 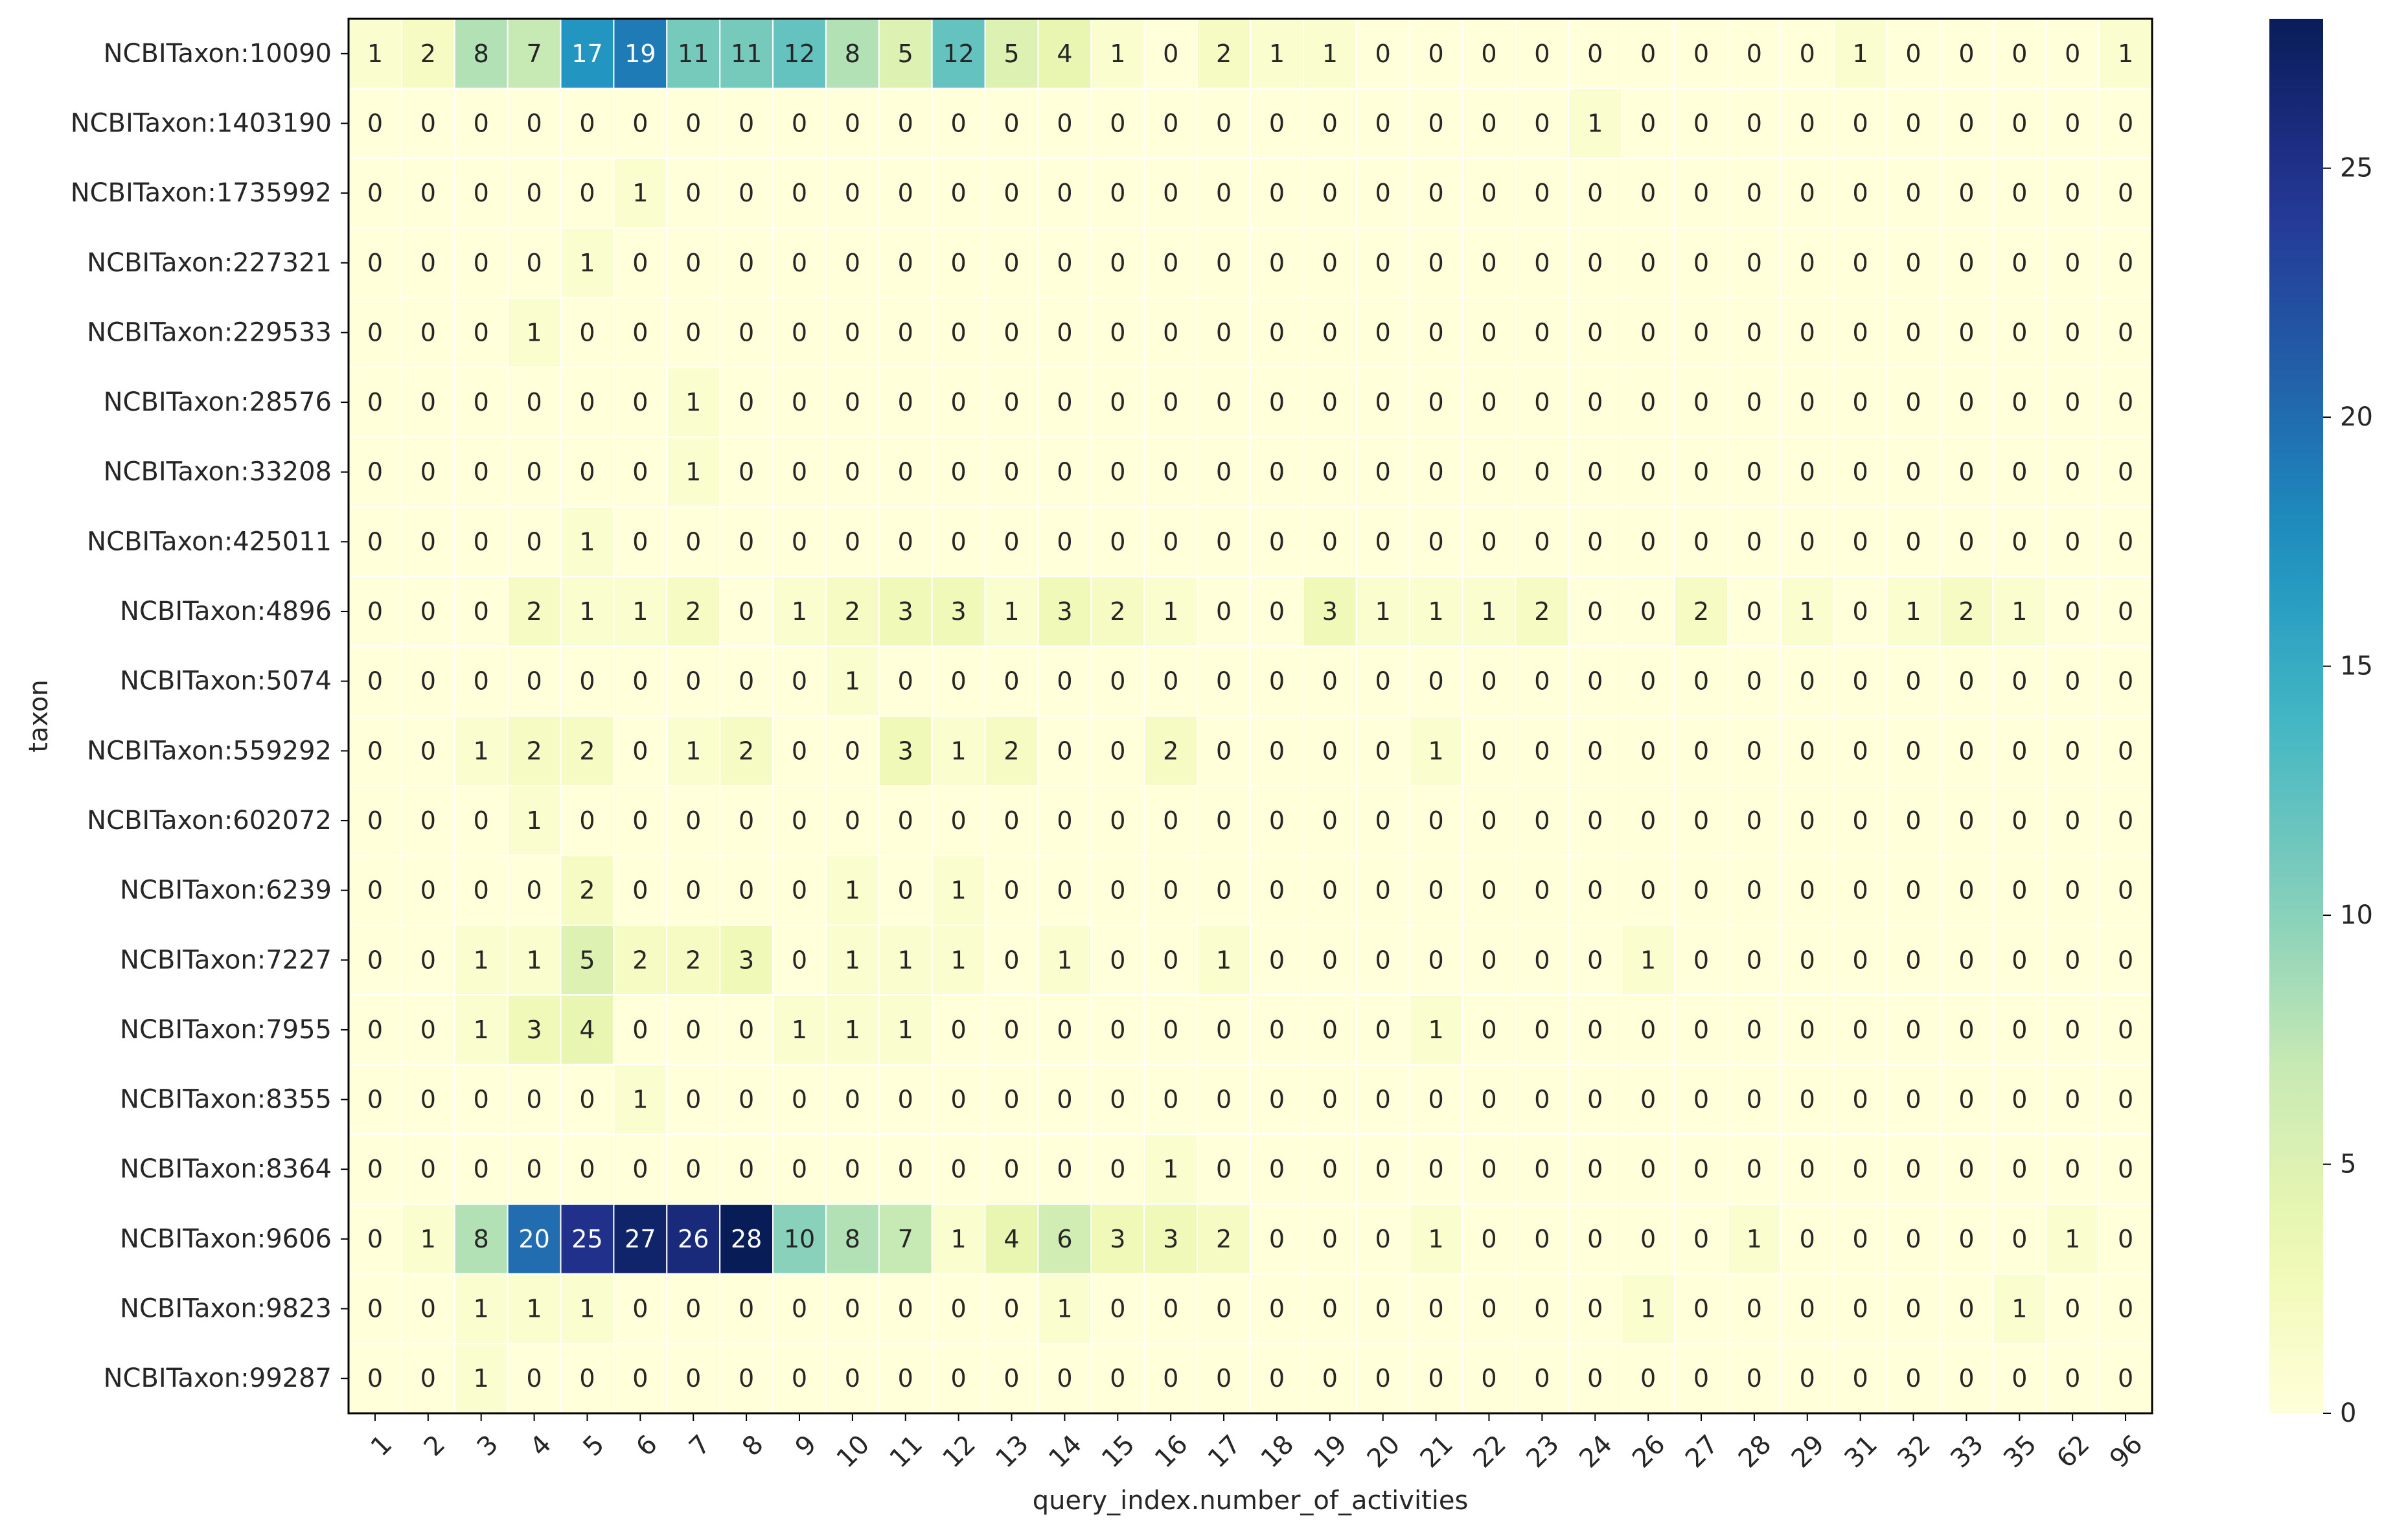 What do you see at coordinates (39, 715) in the screenshot?
I see `y-axis-label: taxon` at bounding box center [39, 715].